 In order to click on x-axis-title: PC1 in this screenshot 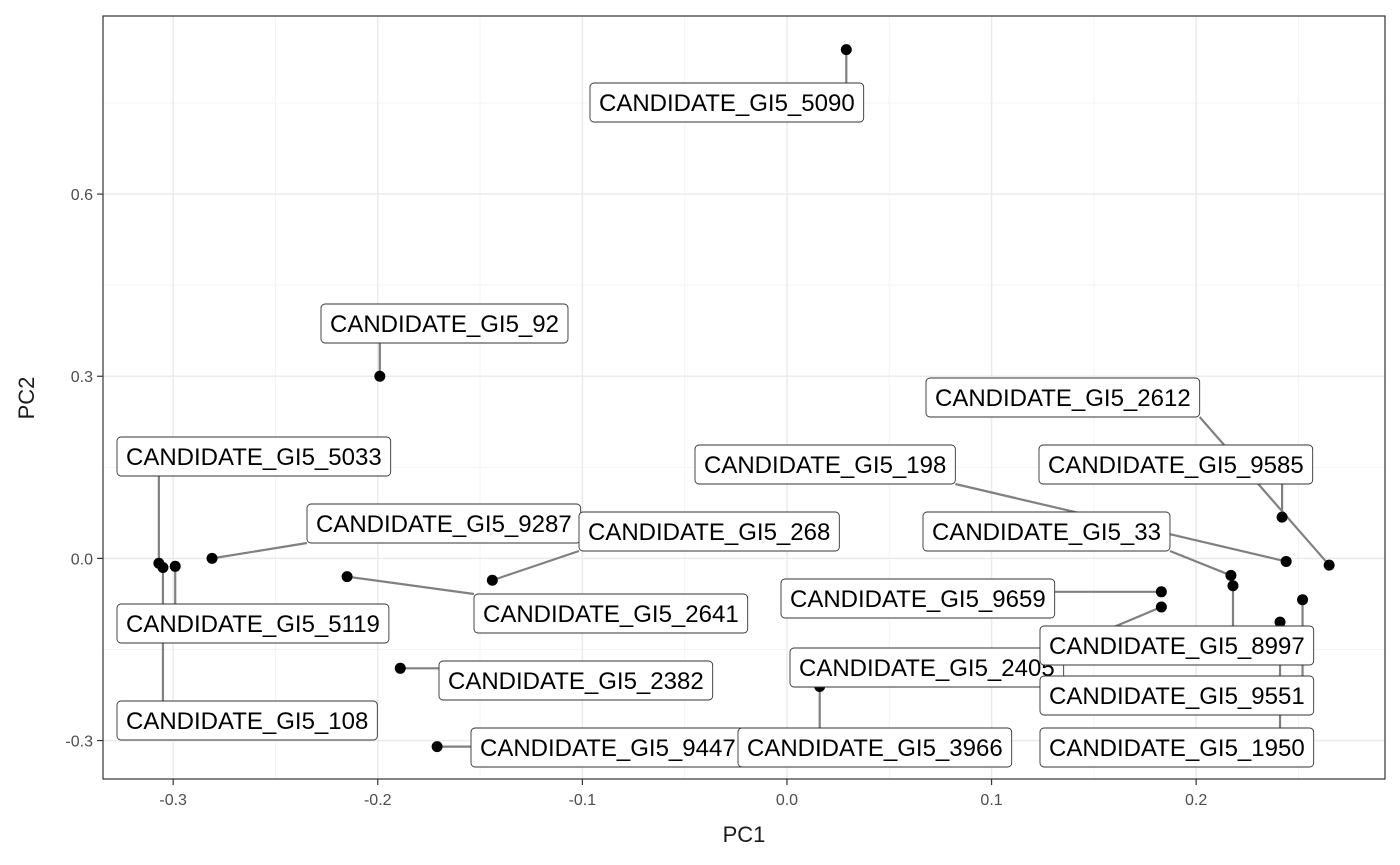, I will do `click(744, 834)`.